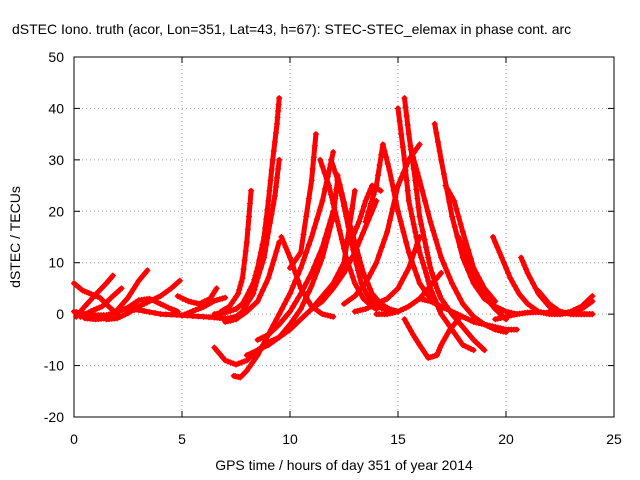 This screenshot has height=480, width=640. What do you see at coordinates (614, 439) in the screenshot?
I see `x-tick-label: 25` at bounding box center [614, 439].